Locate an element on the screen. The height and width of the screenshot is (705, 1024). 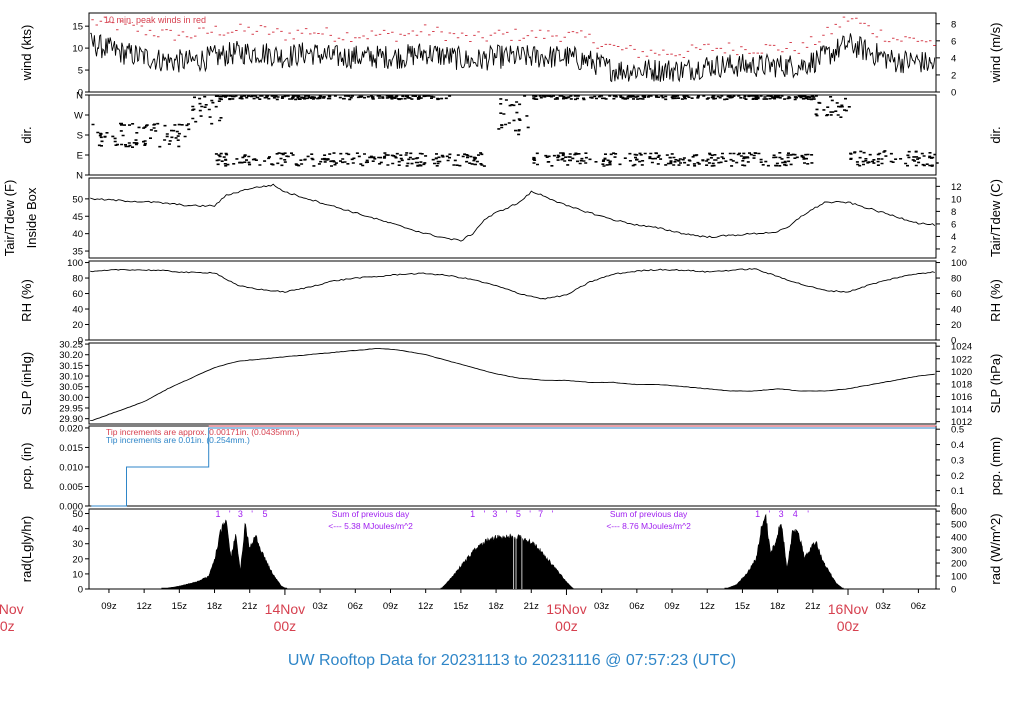
rh-series is located at coordinates (512, 284).